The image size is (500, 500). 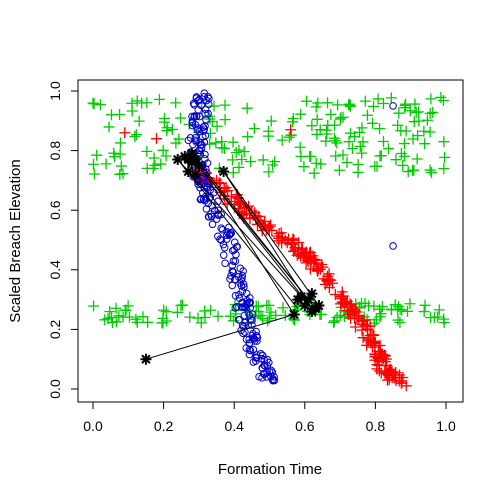 I want to click on y-tick-label: 0.2, so click(x=55, y=329).